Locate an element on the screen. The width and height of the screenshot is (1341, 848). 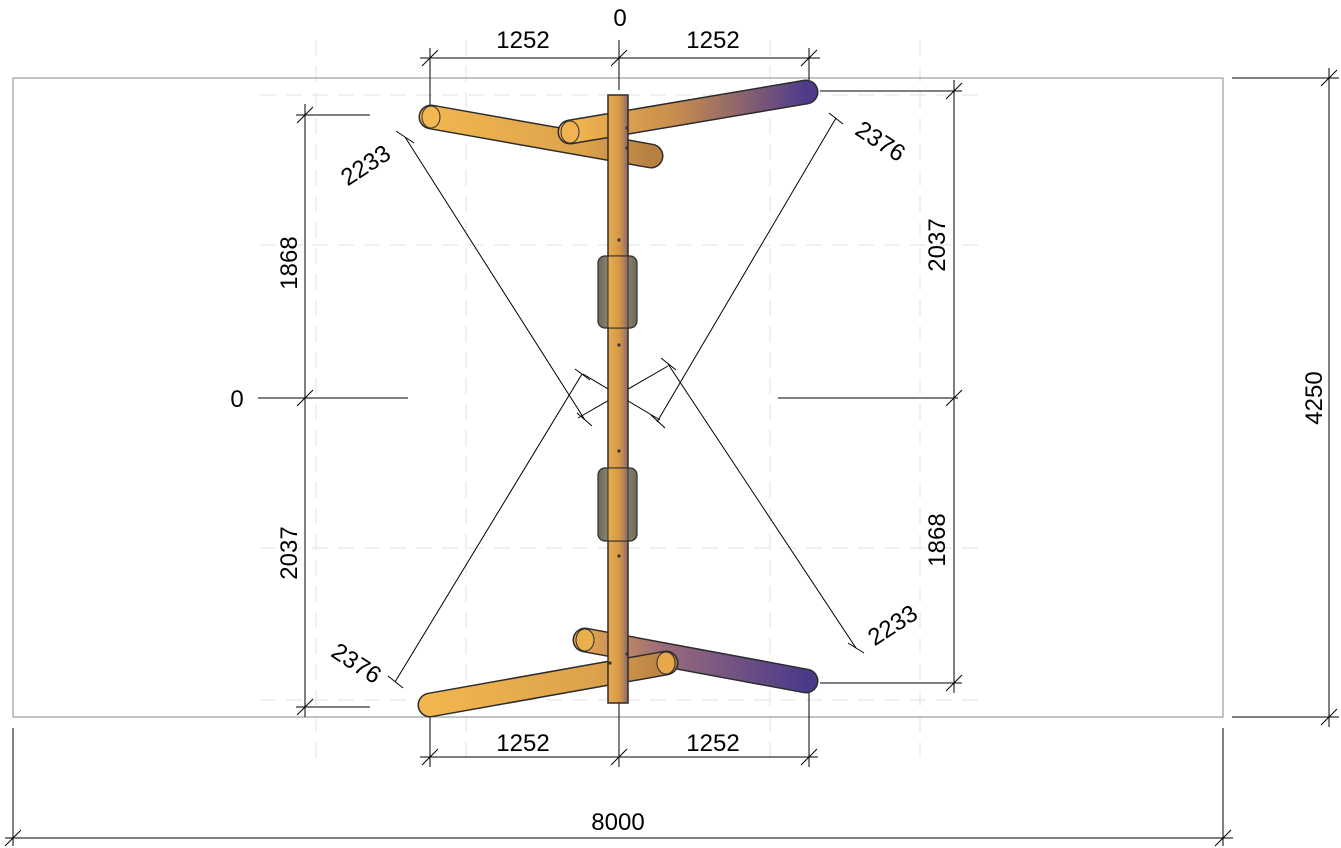
label-bottom-right: 1252 is located at coordinates (712, 743).